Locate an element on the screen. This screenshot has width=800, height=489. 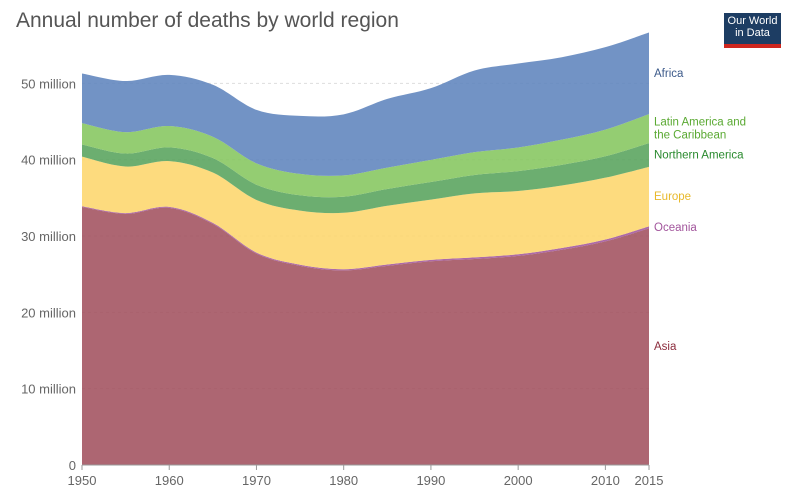
x-tick-label: 1950 is located at coordinates (82, 480).